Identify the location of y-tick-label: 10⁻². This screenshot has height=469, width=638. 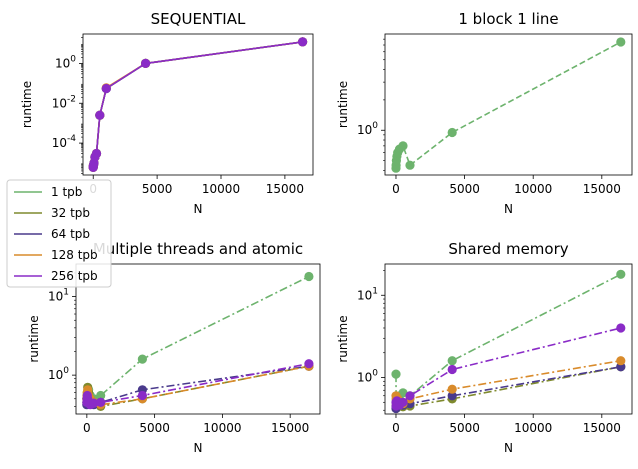
(64, 102).